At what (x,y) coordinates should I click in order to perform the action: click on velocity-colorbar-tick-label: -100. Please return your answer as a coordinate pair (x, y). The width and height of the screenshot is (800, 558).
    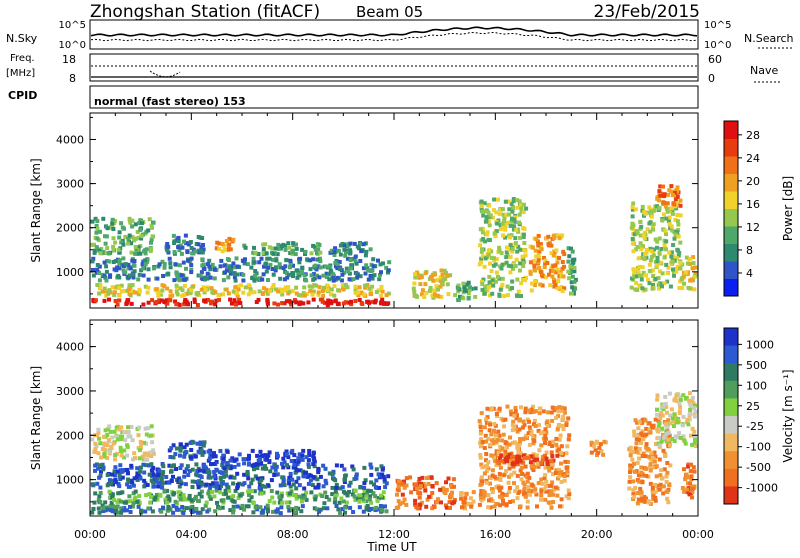
    Looking at the image, I should click on (758, 447).